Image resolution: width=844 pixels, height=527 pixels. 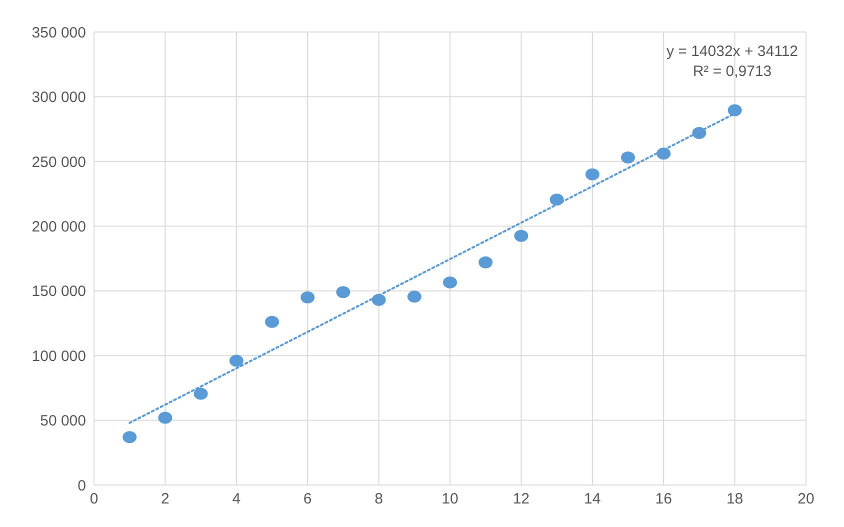 I want to click on x-tick-label: 20, so click(x=806, y=499).